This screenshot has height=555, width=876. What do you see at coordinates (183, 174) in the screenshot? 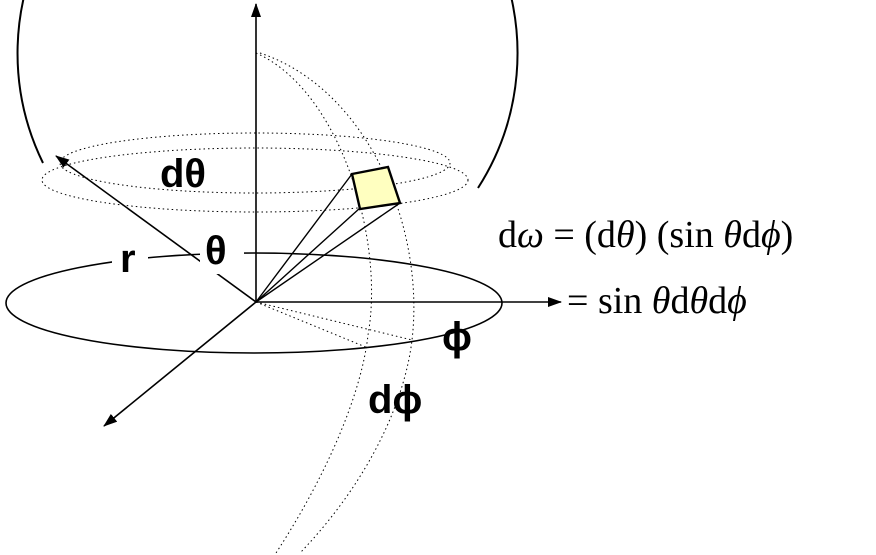
I see `d-theta-label: dθ` at bounding box center [183, 174].